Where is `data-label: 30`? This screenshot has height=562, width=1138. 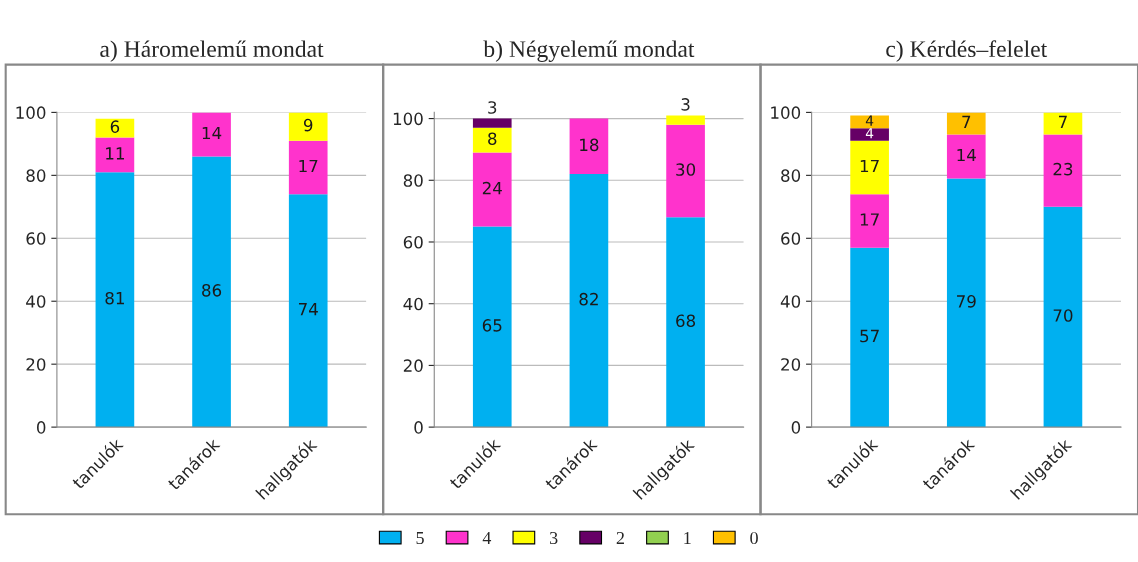
data-label: 30 is located at coordinates (686, 169).